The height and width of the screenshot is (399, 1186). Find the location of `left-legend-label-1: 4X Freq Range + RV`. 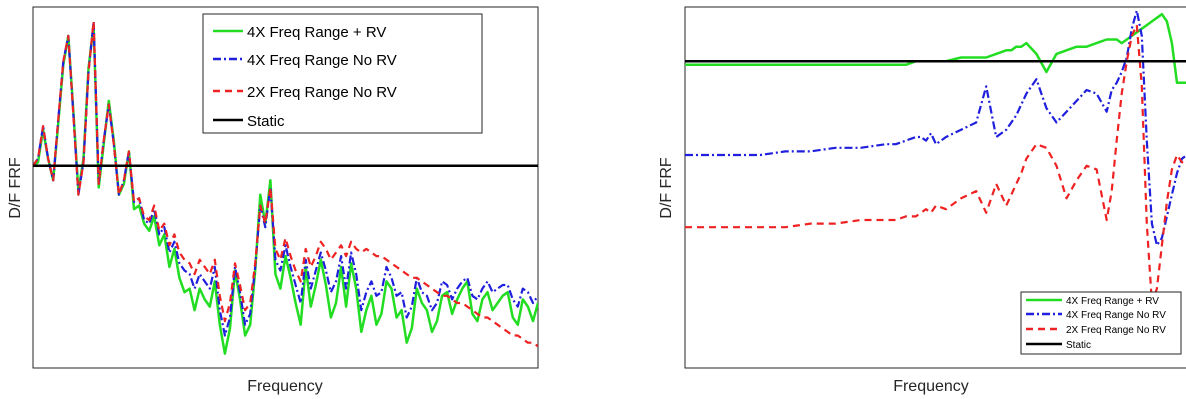

left-legend-label-1: 4X Freq Range + RV is located at coordinates (316, 32).